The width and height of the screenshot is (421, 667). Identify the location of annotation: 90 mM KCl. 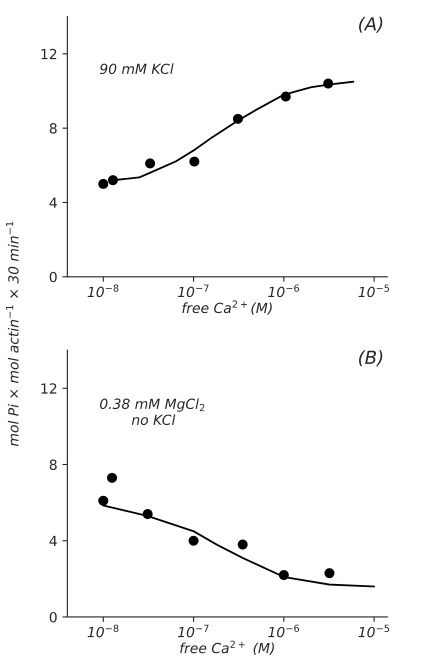
(137, 68).